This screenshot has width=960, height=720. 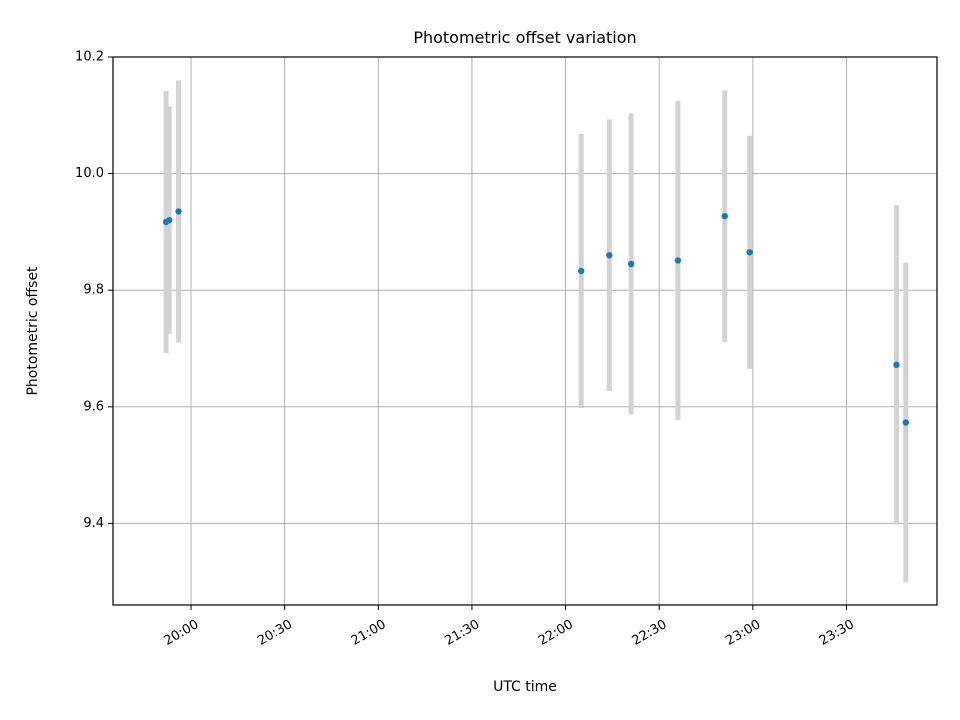 I want to click on x-tick-label: 22:00, so click(x=556, y=633).